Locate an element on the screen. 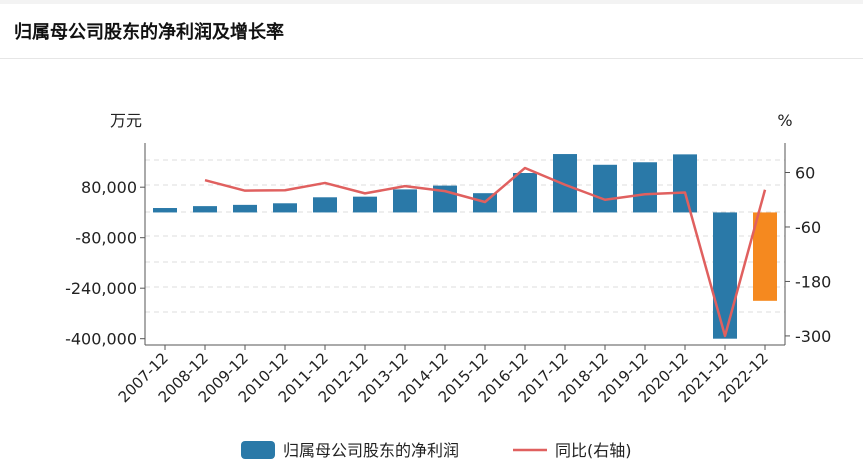  panel-header: 归属母公司股东的净利润及增长率 is located at coordinates (431, 29).